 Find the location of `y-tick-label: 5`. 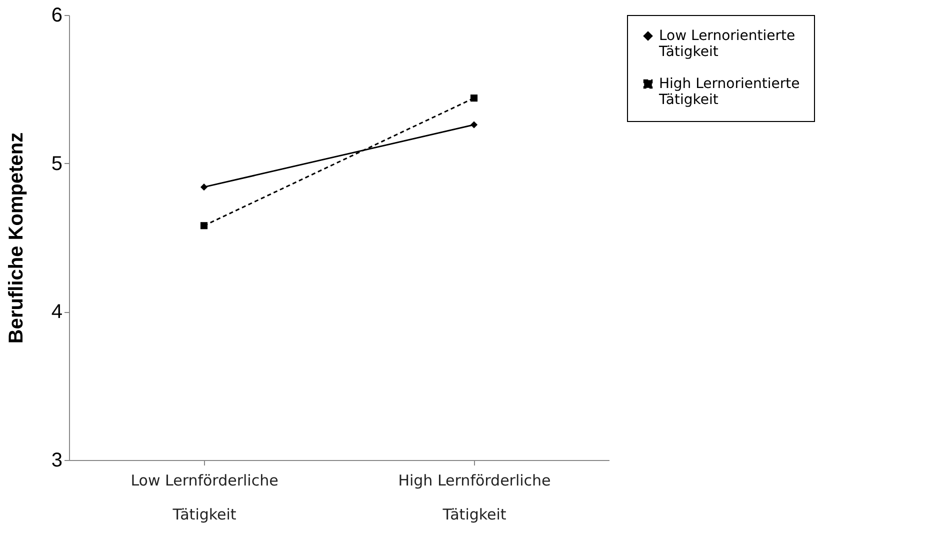

y-tick-label: 5 is located at coordinates (56, 163).